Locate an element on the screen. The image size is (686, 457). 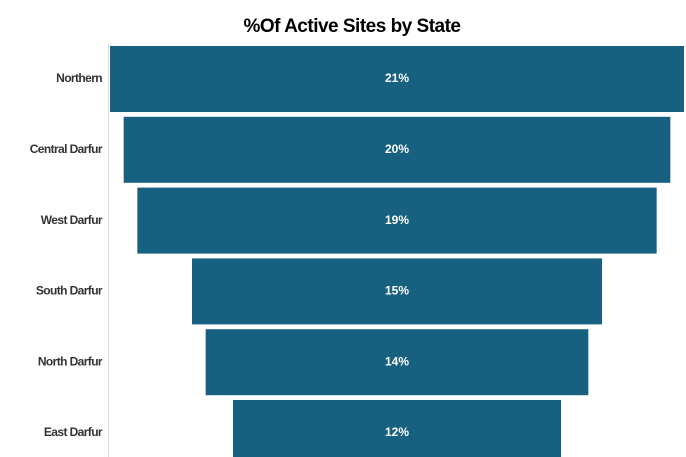
category-label: North Darfur is located at coordinates (70, 361).